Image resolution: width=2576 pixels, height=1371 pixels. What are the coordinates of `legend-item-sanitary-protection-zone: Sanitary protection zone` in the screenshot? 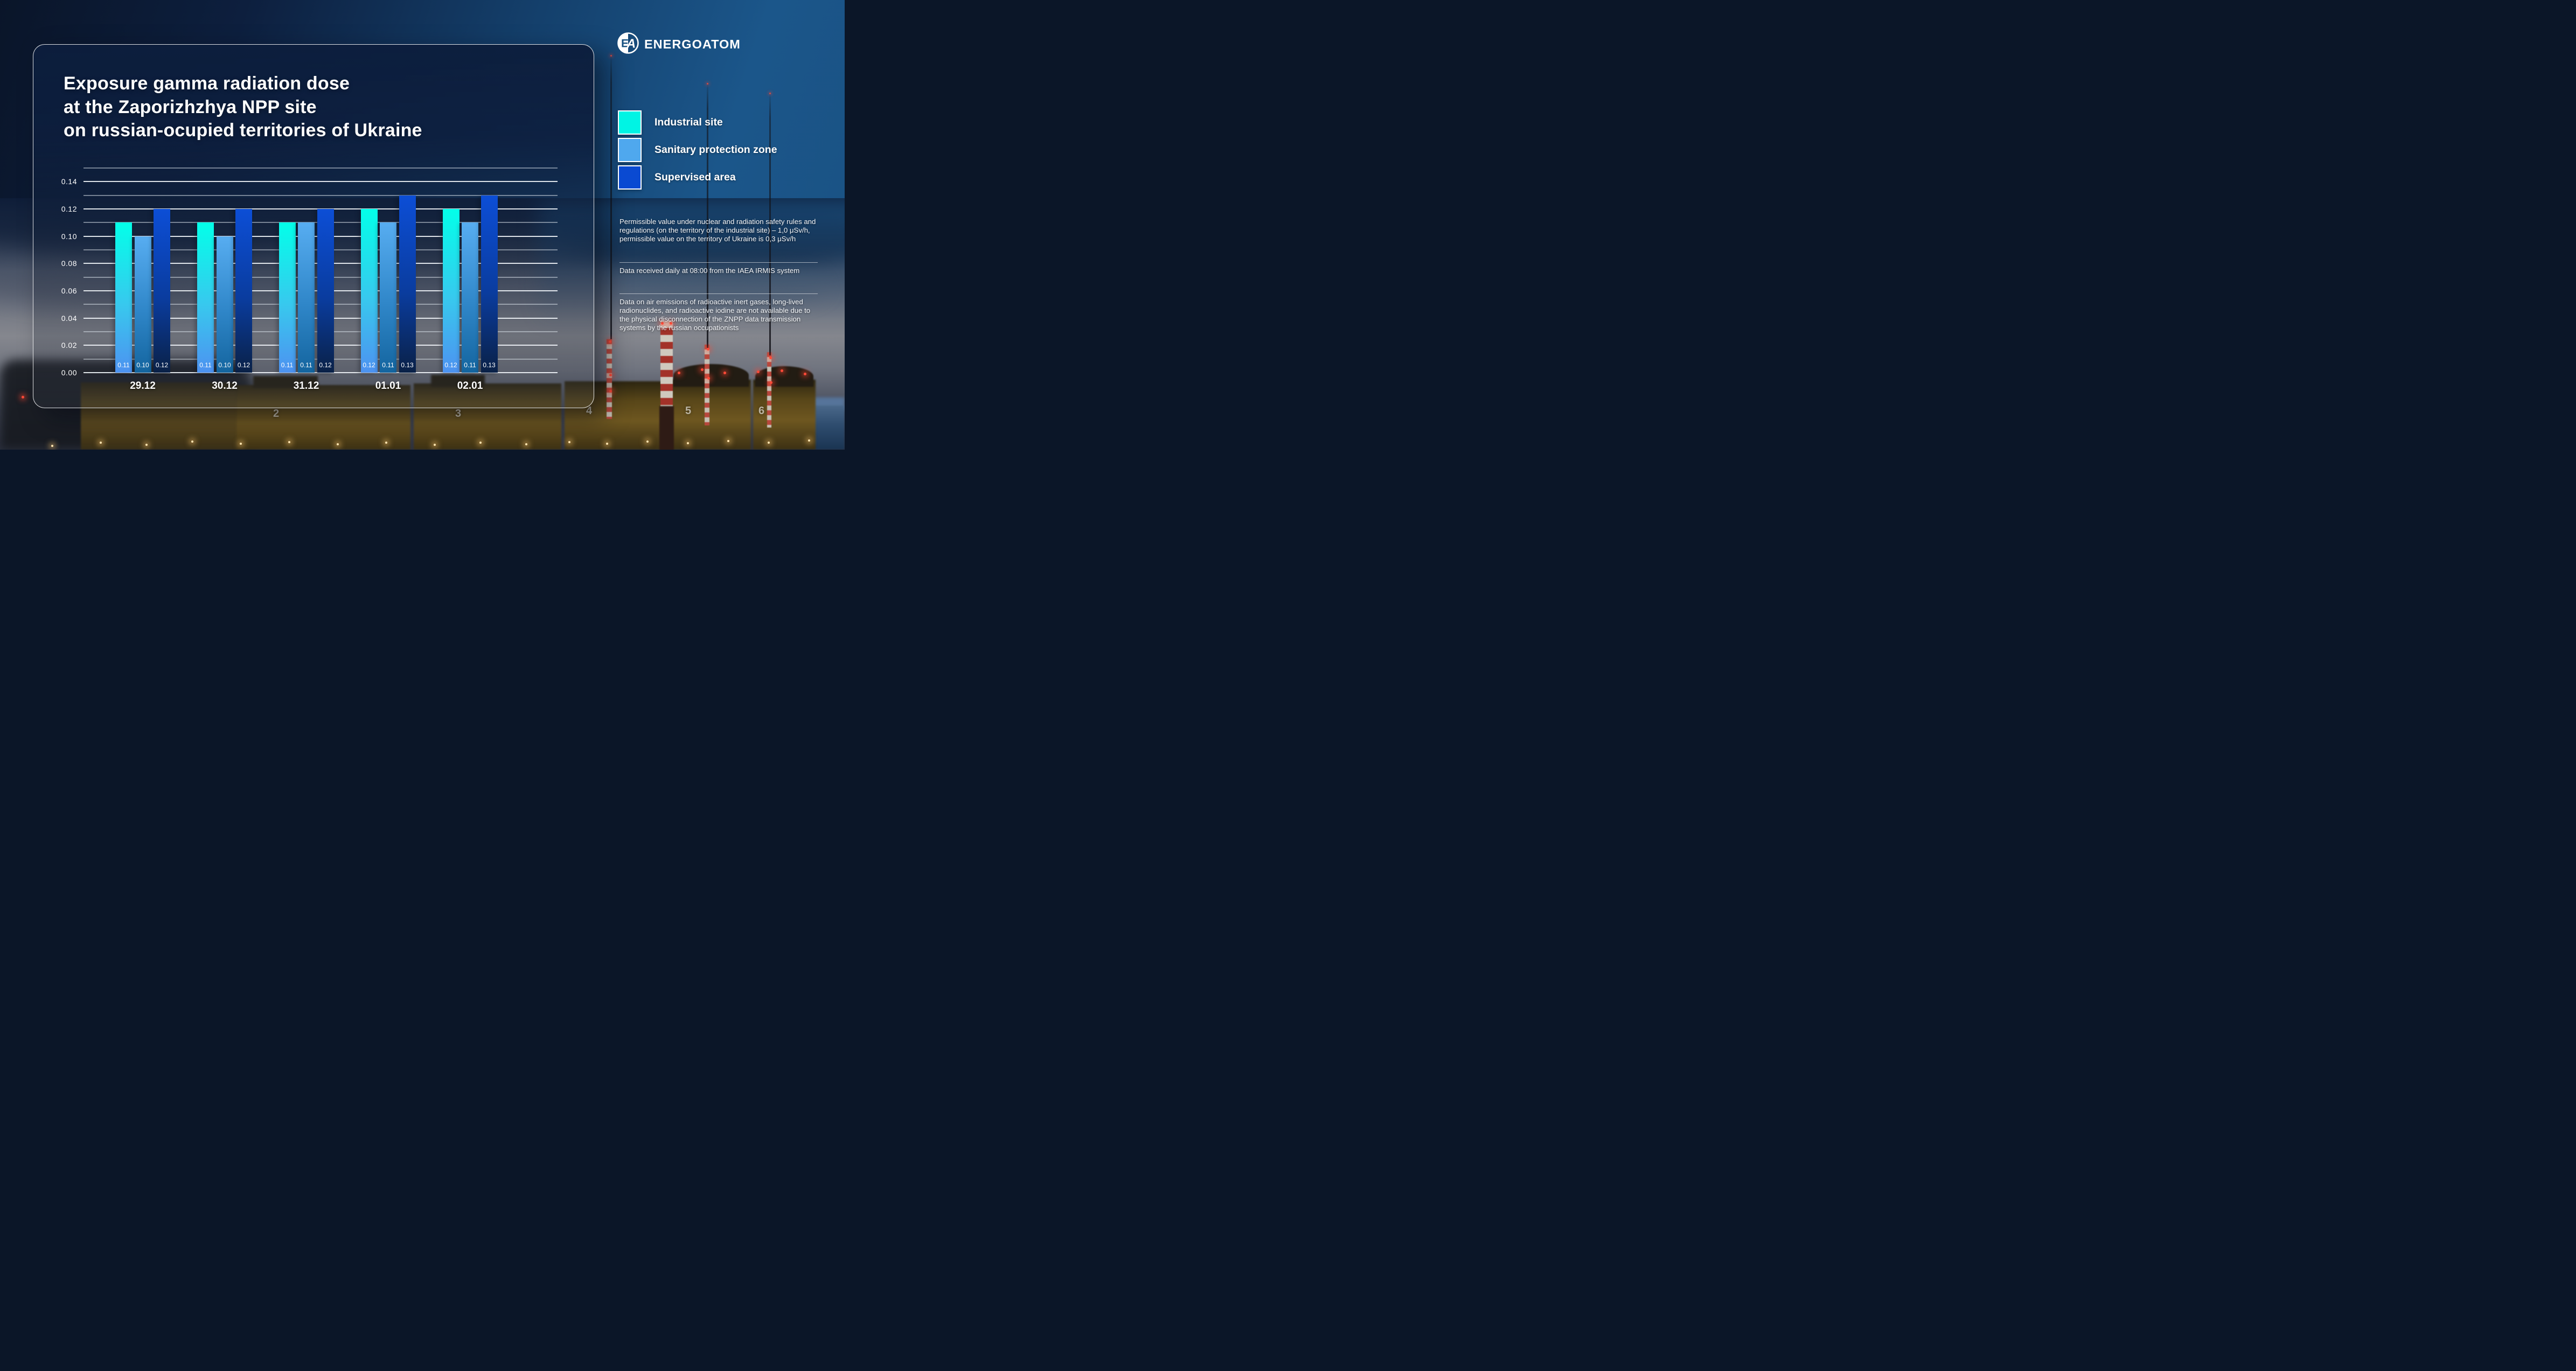 It's located at (698, 150).